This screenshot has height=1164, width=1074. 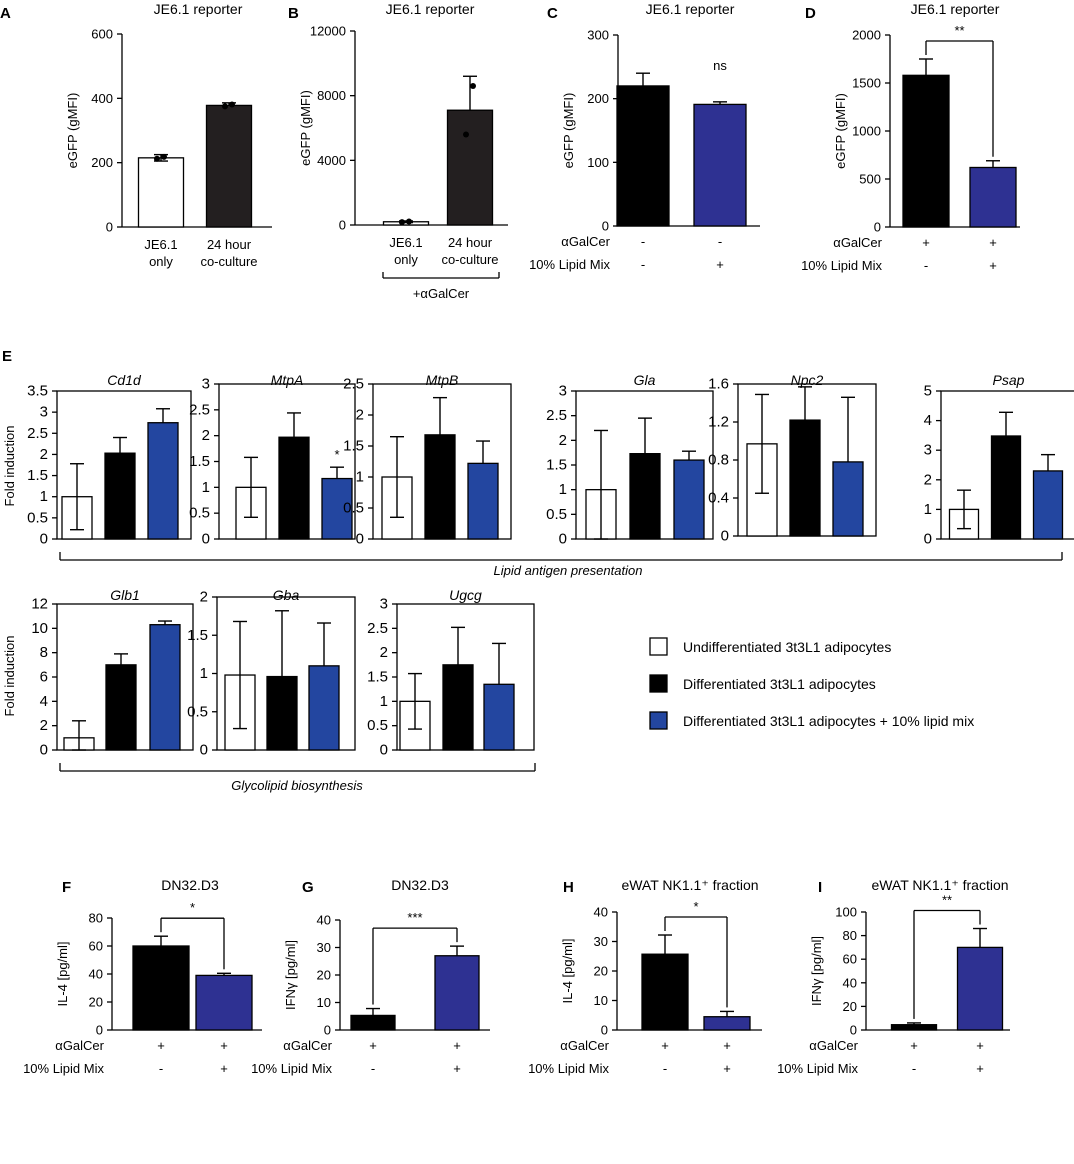 What do you see at coordinates (190, 885) in the screenshot?
I see `chart-title: DN32.D3` at bounding box center [190, 885].